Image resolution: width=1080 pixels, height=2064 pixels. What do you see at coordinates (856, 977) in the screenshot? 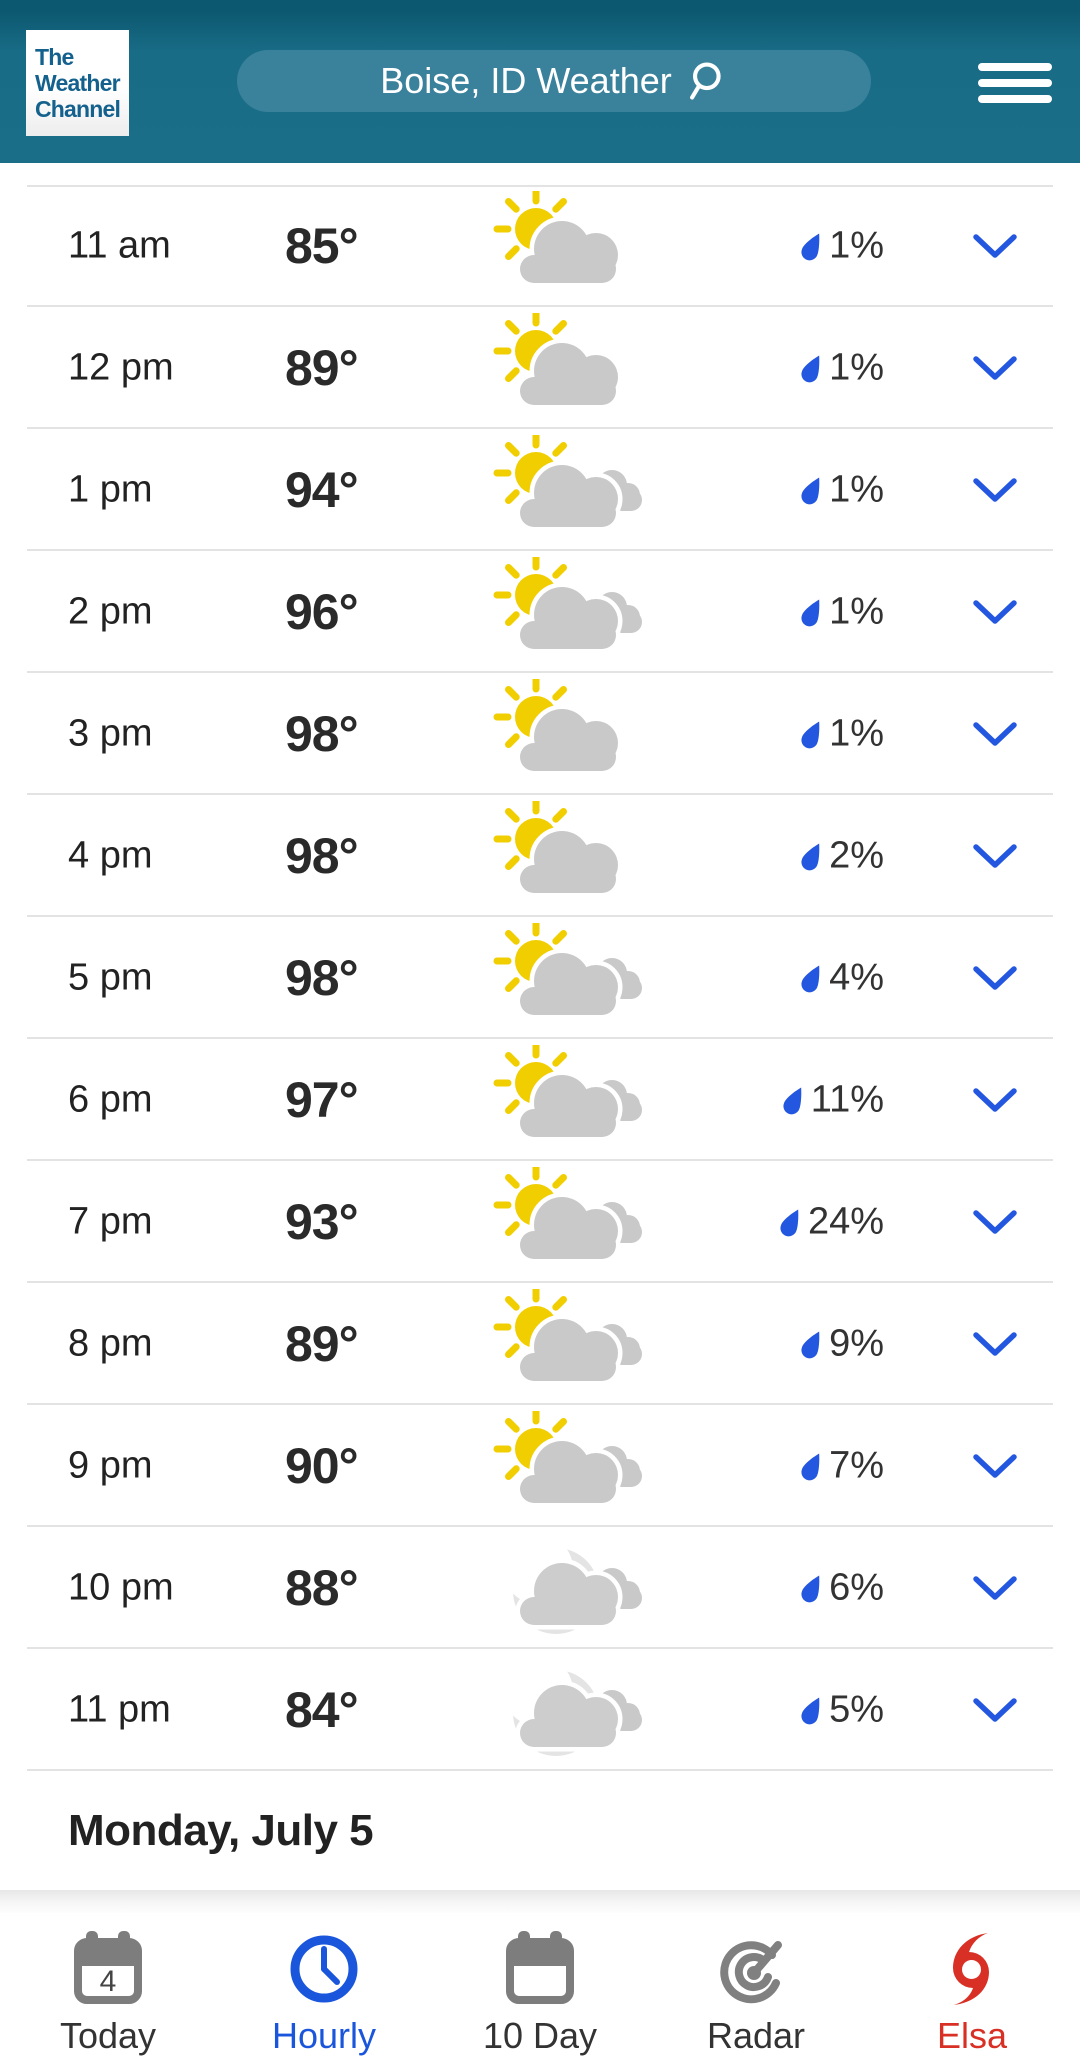
I see `precip-value: 4%` at bounding box center [856, 977].